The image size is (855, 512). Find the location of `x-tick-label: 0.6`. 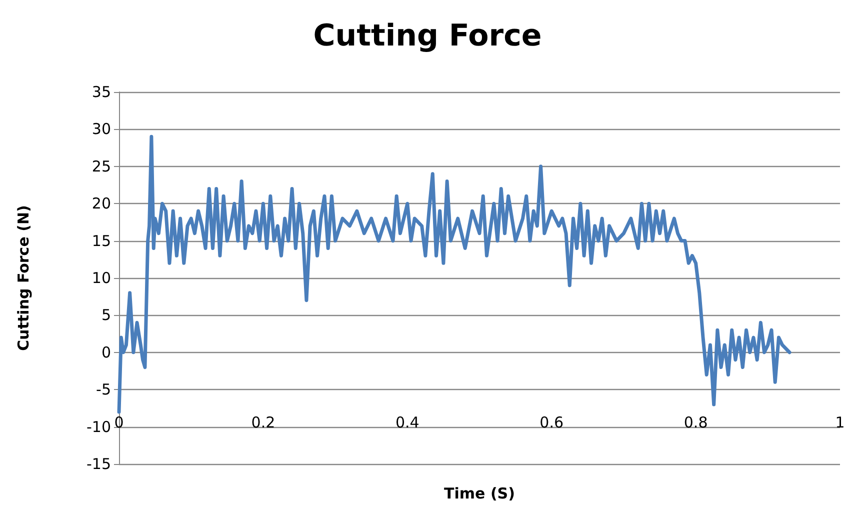

x-tick-label: 0.6 is located at coordinates (552, 423).